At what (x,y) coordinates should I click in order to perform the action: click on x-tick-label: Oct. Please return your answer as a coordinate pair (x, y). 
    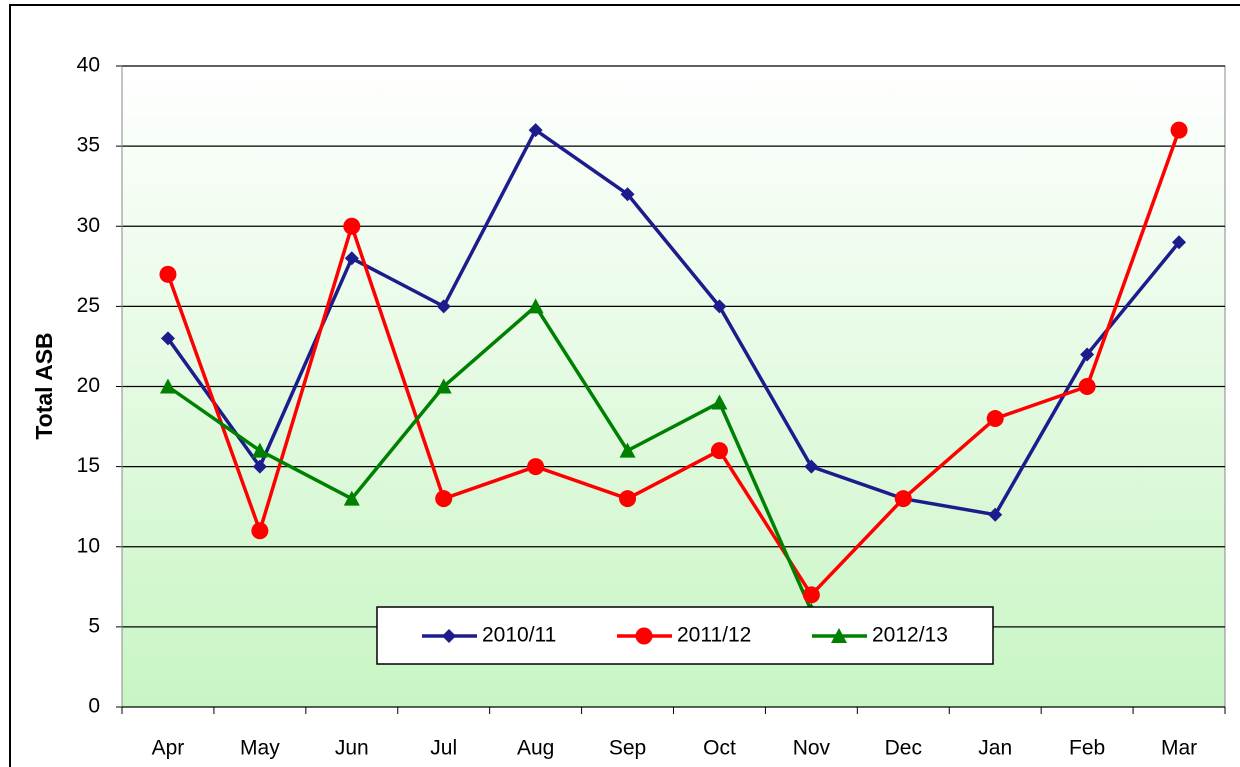
    Looking at the image, I should click on (719, 748).